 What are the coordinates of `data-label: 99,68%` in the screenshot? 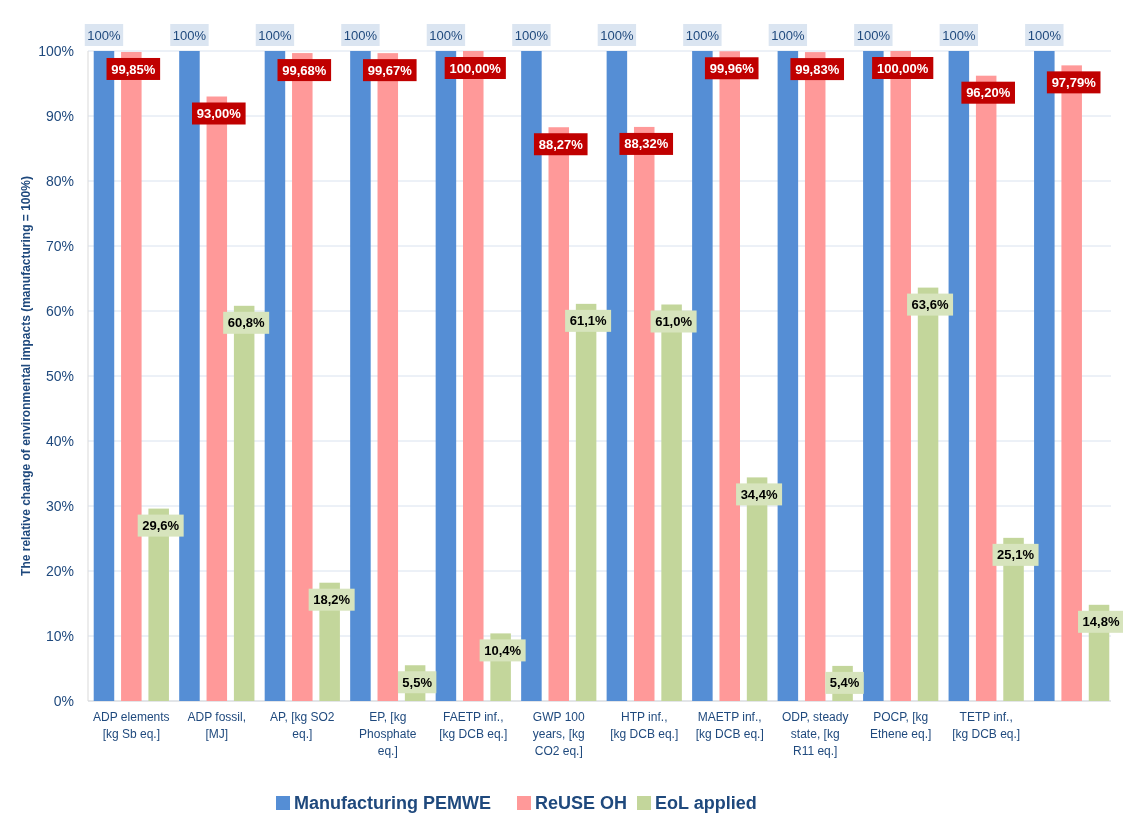 It's located at (304, 70).